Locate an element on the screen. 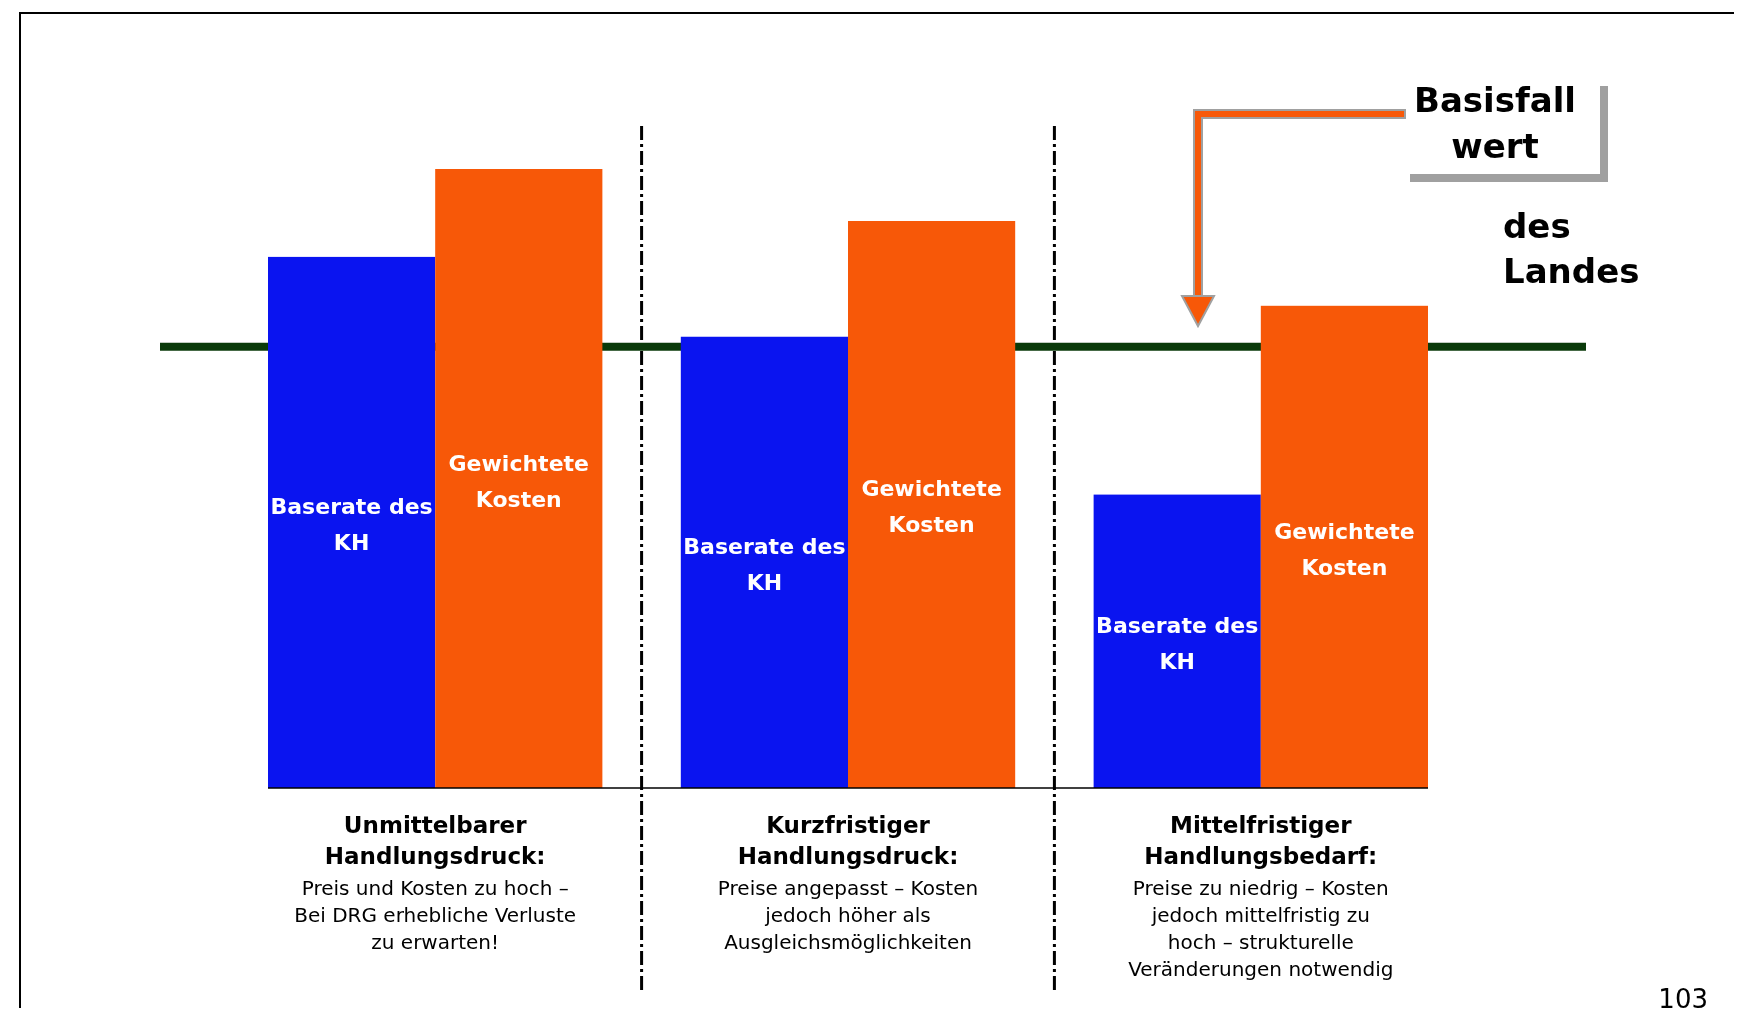 Image resolution: width=1742 pixels, height=1013 pixels. series-label: Gewichtete Kosten is located at coordinates (518, 481).